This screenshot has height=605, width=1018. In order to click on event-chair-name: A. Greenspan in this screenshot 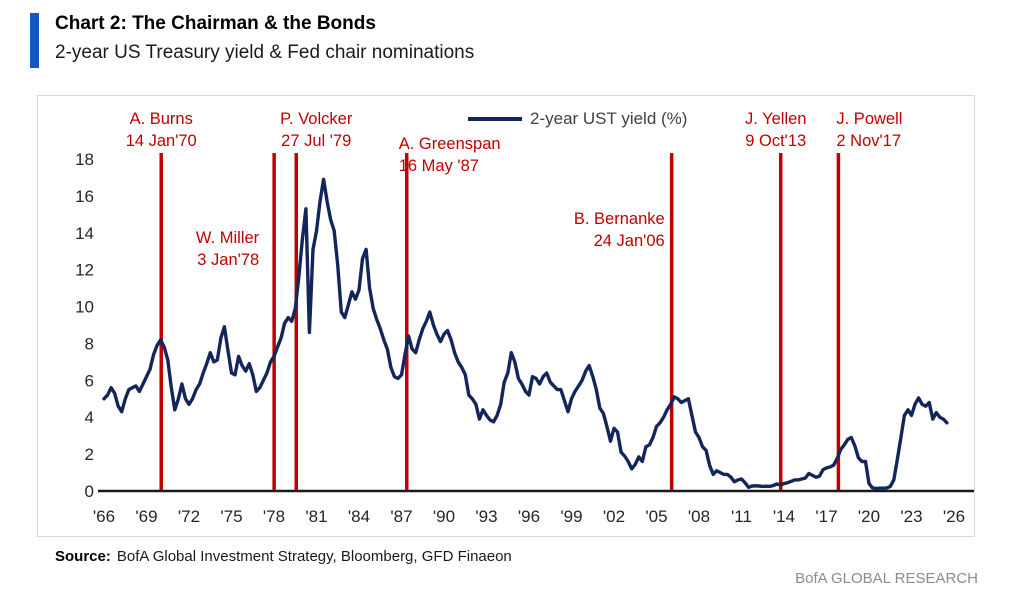, I will do `click(449, 144)`.